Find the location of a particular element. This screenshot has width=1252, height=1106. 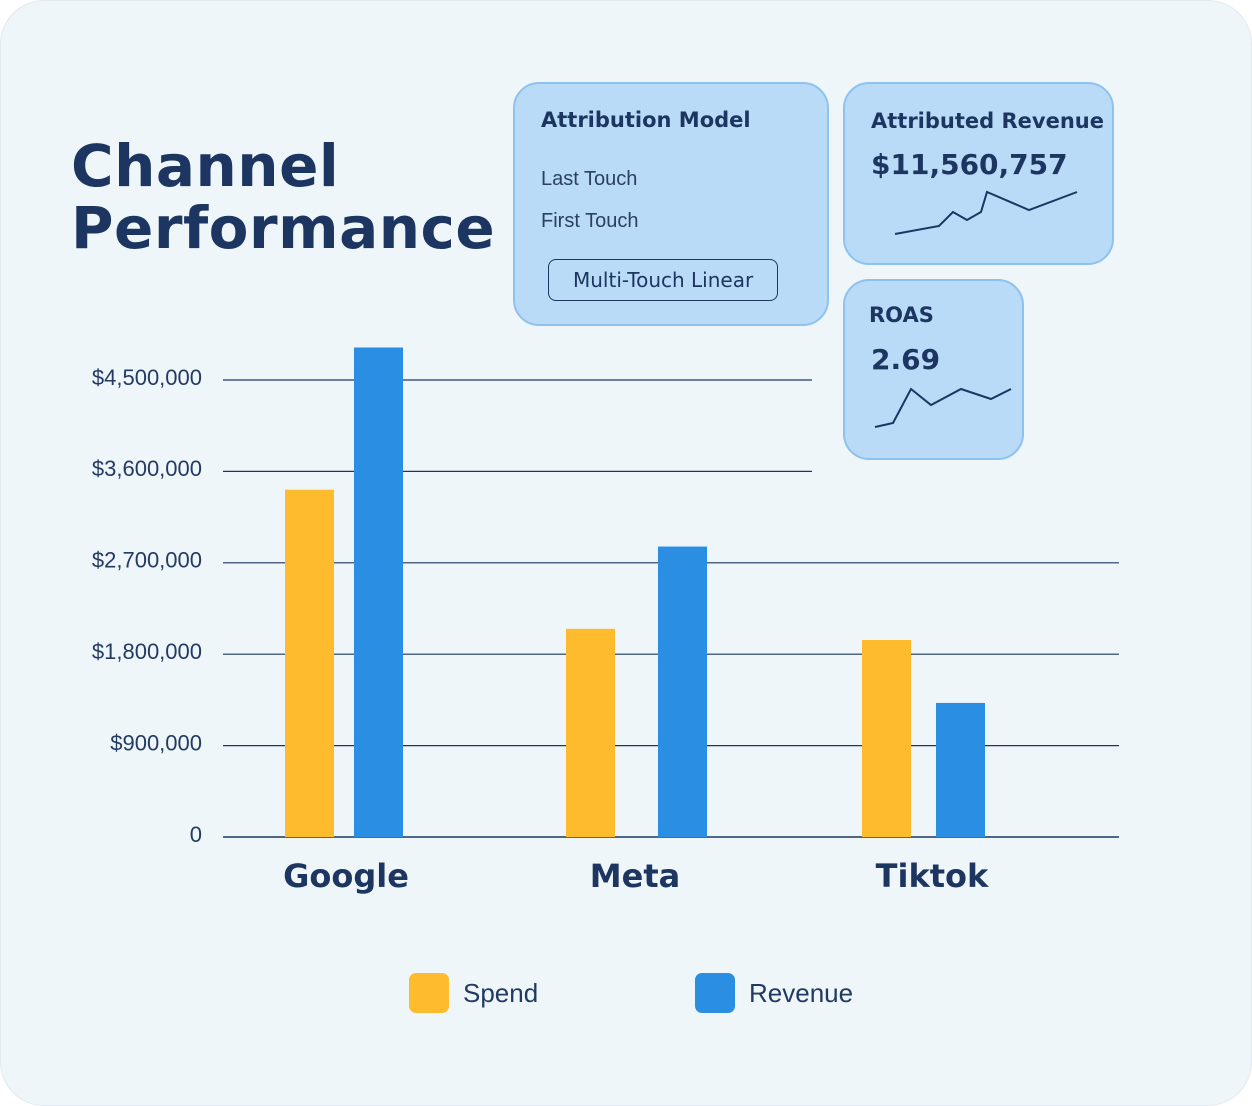

option-last-touch: Last Touch is located at coordinates (589, 179).